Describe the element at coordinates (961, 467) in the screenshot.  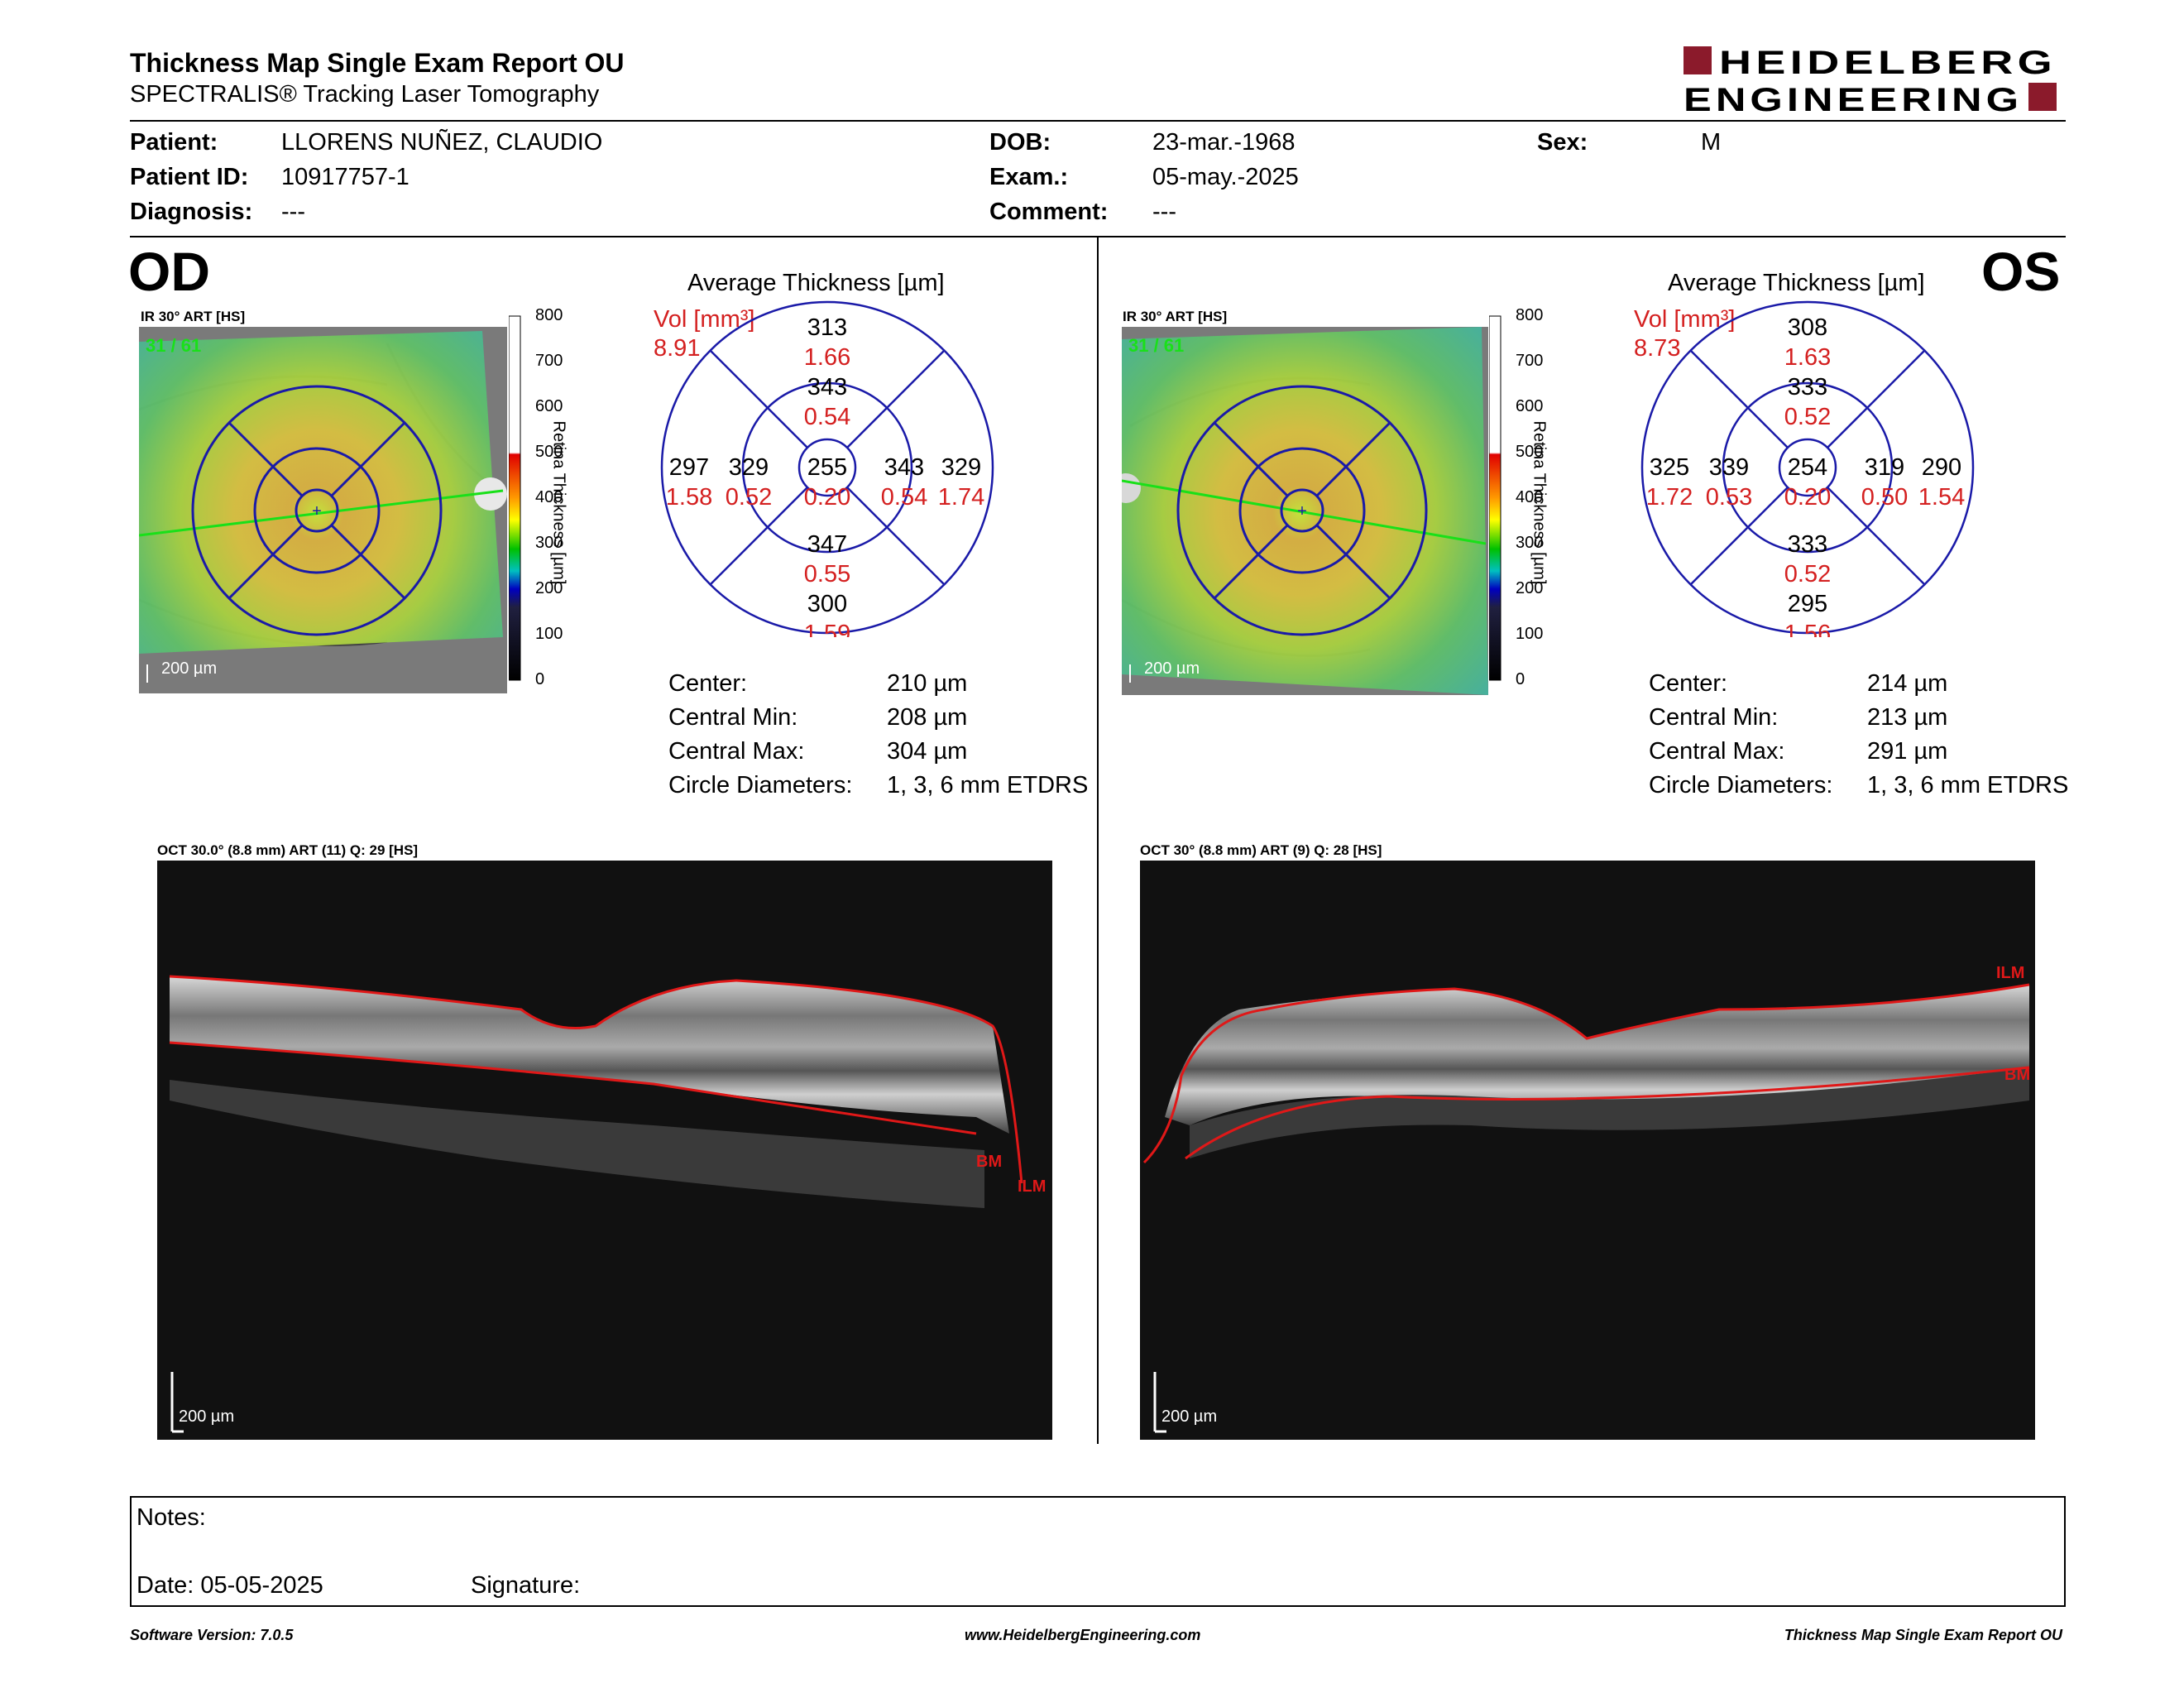
I see `od-outer-right-thickness: 329` at that location.